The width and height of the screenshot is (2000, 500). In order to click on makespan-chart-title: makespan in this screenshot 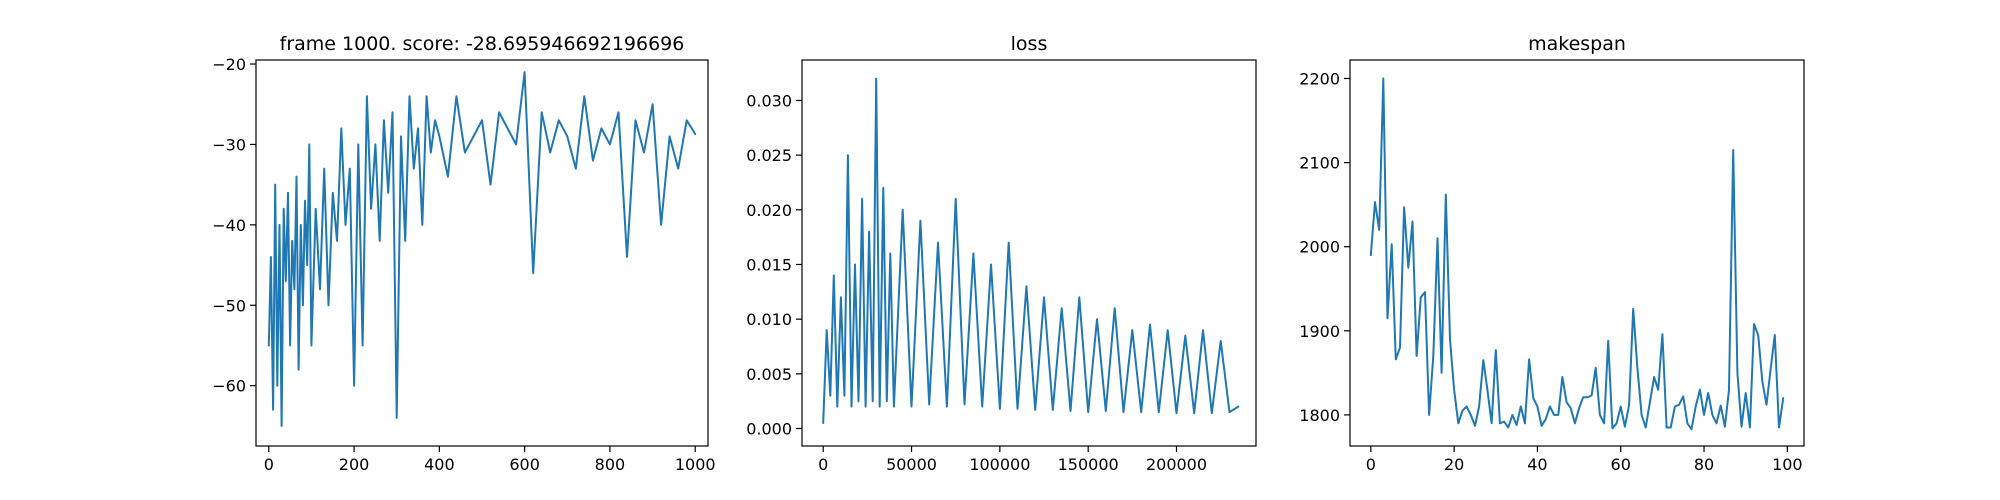, I will do `click(1577, 44)`.